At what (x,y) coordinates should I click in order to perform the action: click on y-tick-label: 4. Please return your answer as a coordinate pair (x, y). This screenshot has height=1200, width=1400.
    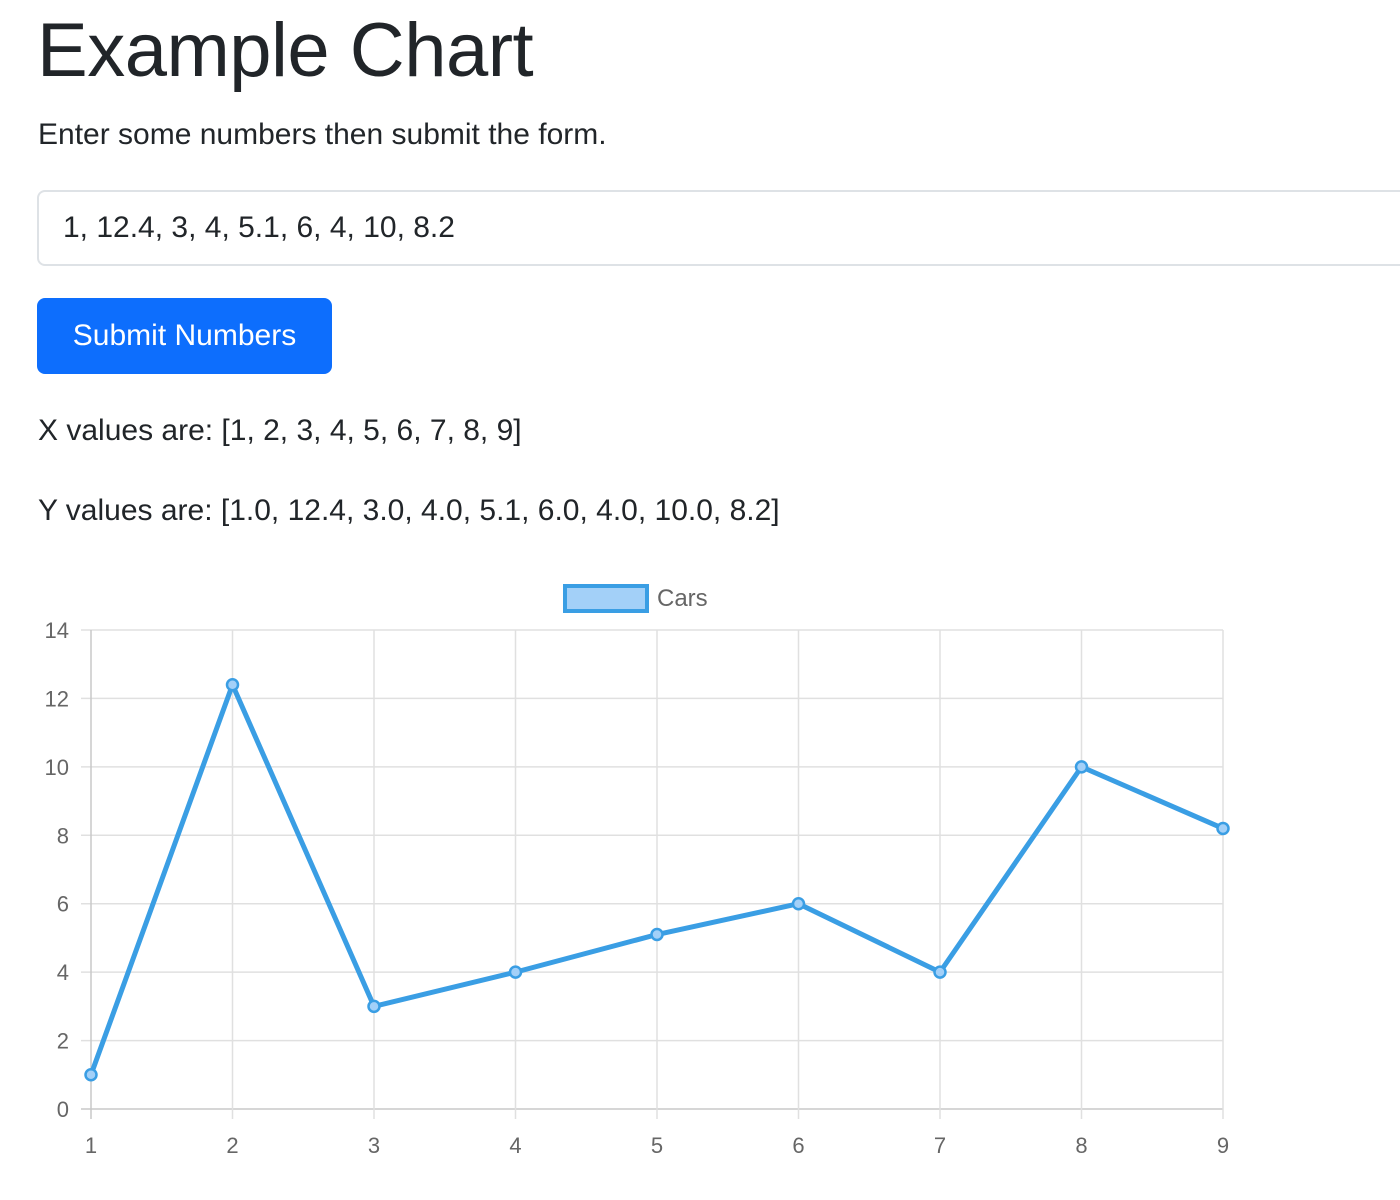
    Looking at the image, I should click on (63, 972).